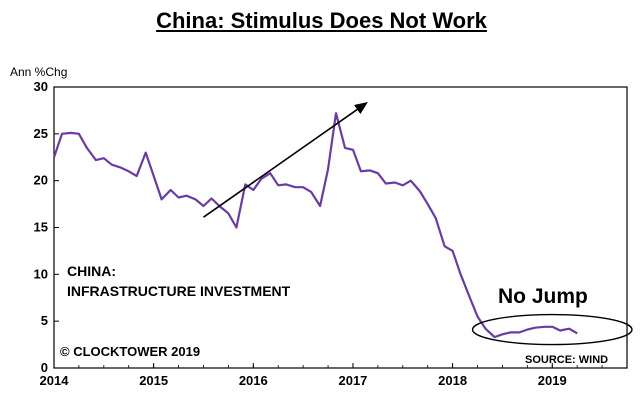 Image resolution: width=643 pixels, height=412 pixels. I want to click on x-axis: 2014 2015 2016 2017 2018 2019, so click(334, 375).